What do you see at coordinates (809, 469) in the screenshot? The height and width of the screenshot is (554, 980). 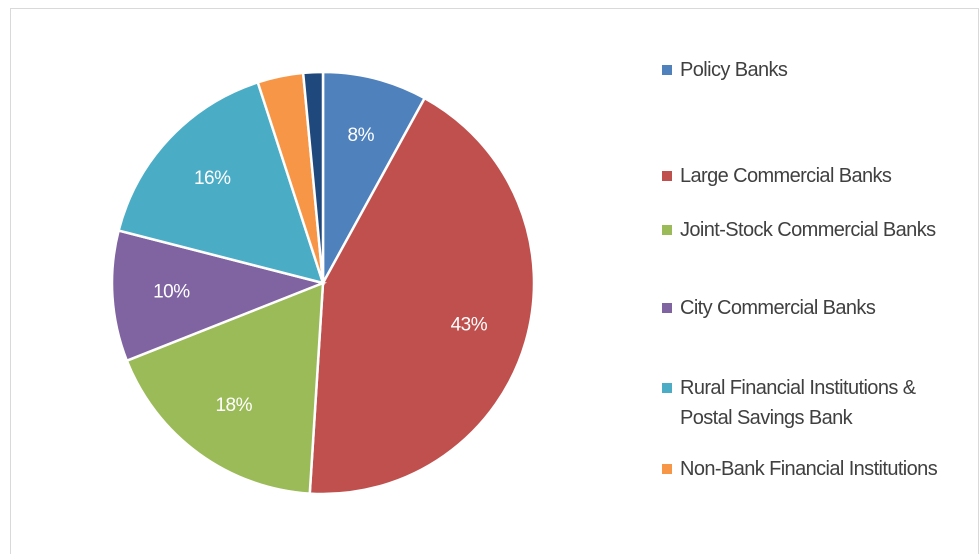 I see `legend-label: Non-Bank Financial Institutions` at bounding box center [809, 469].